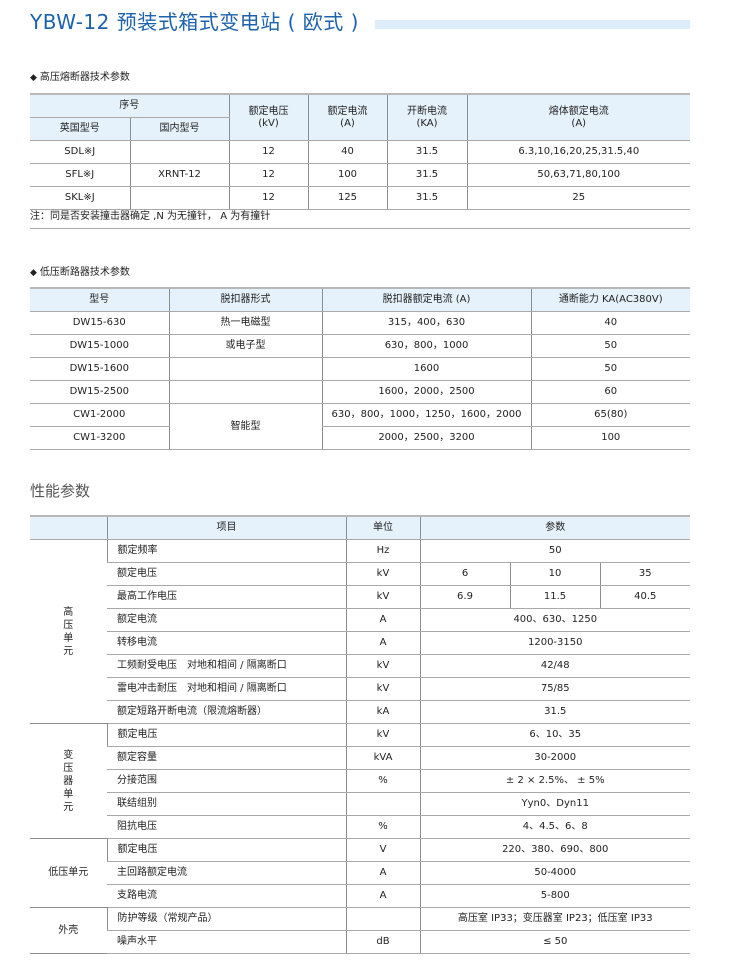  I want to click on value-cell: 50, so click(554, 551).